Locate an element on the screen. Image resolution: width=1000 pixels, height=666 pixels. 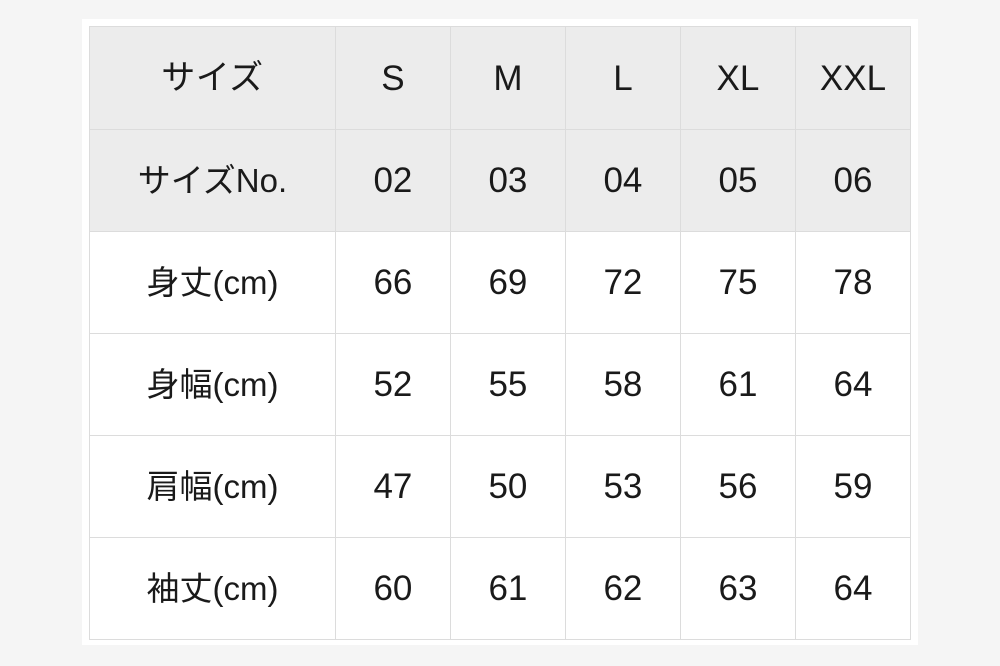
cell-body-width-m: 55 is located at coordinates (507, 384).